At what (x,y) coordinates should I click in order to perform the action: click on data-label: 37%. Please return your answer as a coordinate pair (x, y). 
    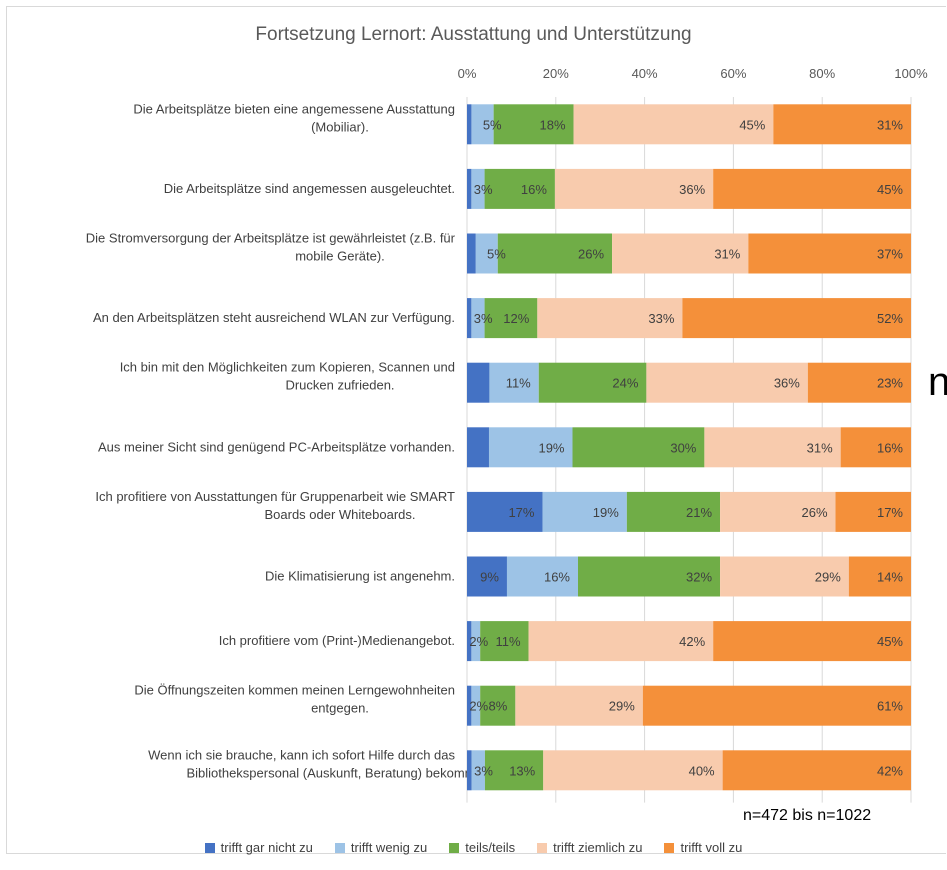
    Looking at the image, I should click on (890, 254).